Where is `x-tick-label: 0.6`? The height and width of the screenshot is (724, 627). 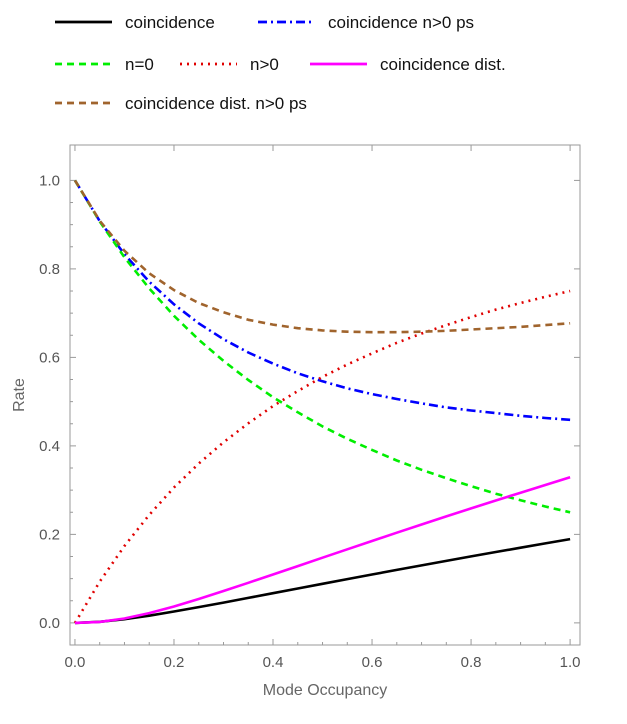
x-tick-label: 0.6 is located at coordinates (372, 662).